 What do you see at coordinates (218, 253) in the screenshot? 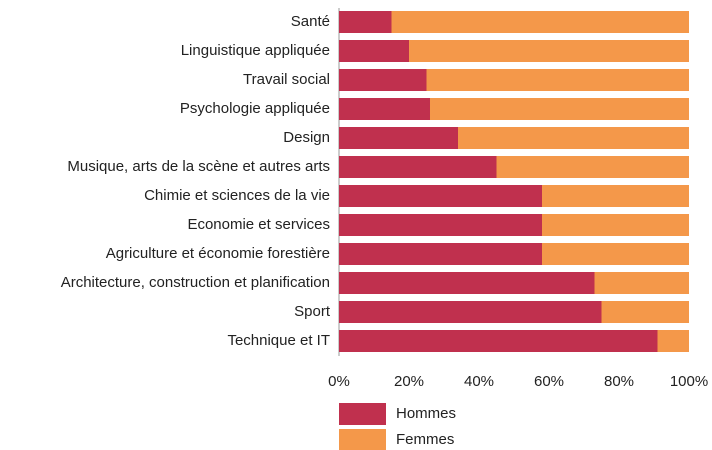
I see `category-label: Agriculture et économie forestière` at bounding box center [218, 253].